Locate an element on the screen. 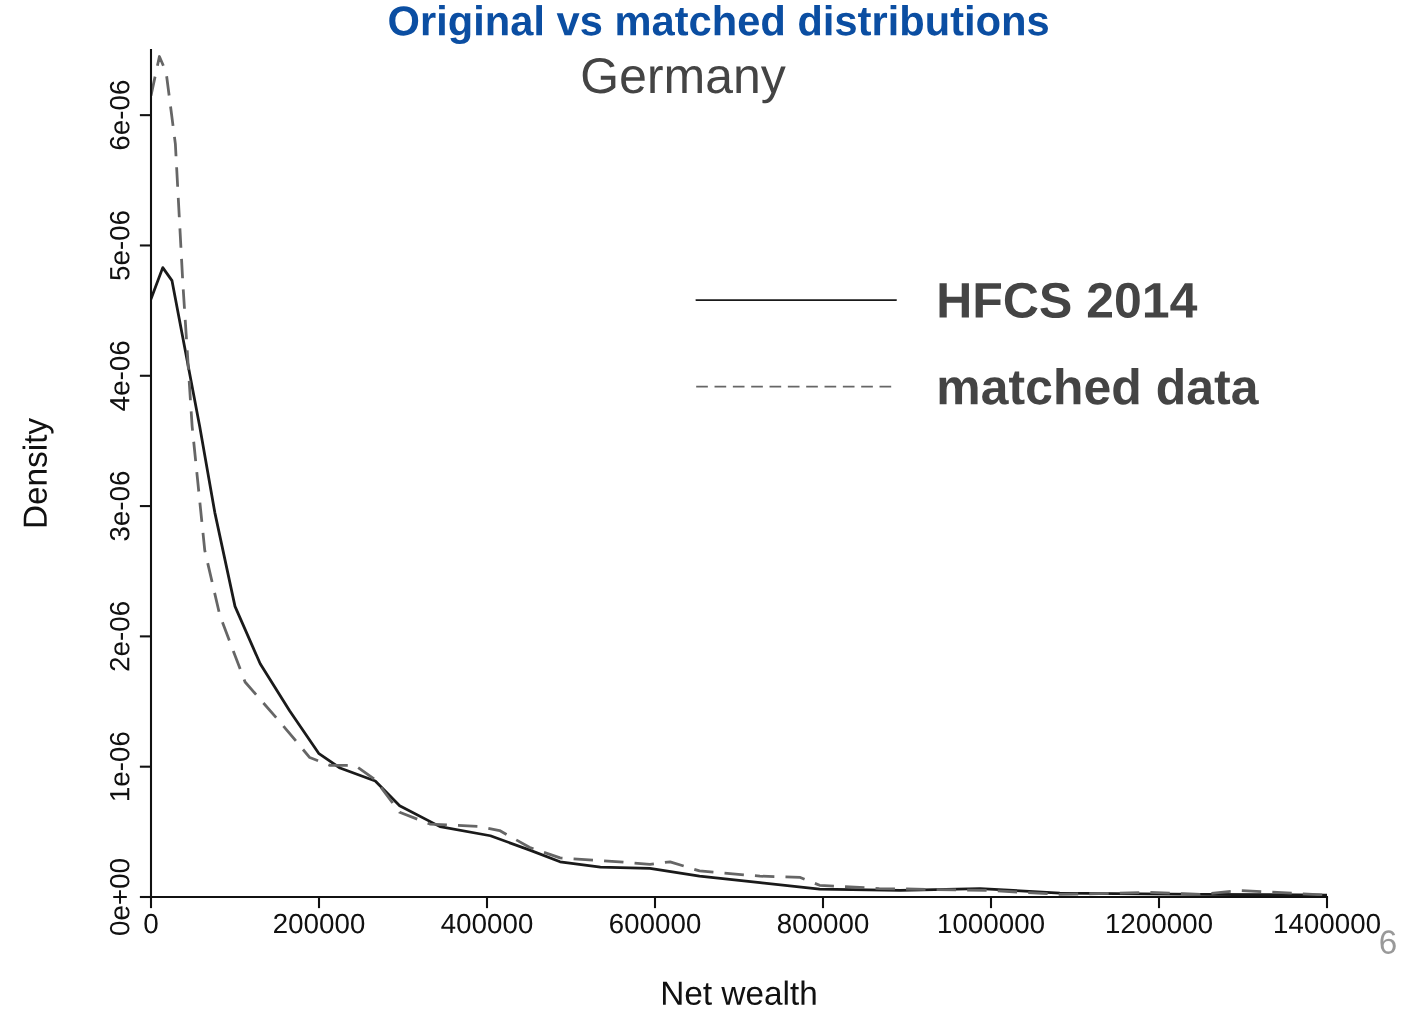  text: 6 is located at coordinates (1388, 942).